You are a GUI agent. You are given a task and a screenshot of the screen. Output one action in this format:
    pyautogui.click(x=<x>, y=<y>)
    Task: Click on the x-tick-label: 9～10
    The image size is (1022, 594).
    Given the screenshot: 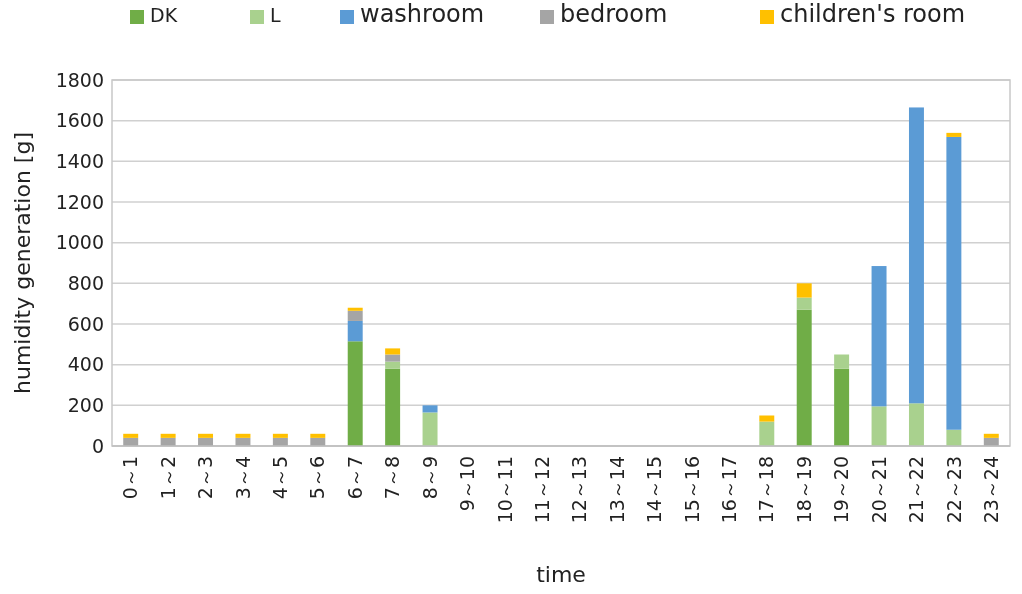 What is the action you would take?
    pyautogui.click(x=467, y=484)
    